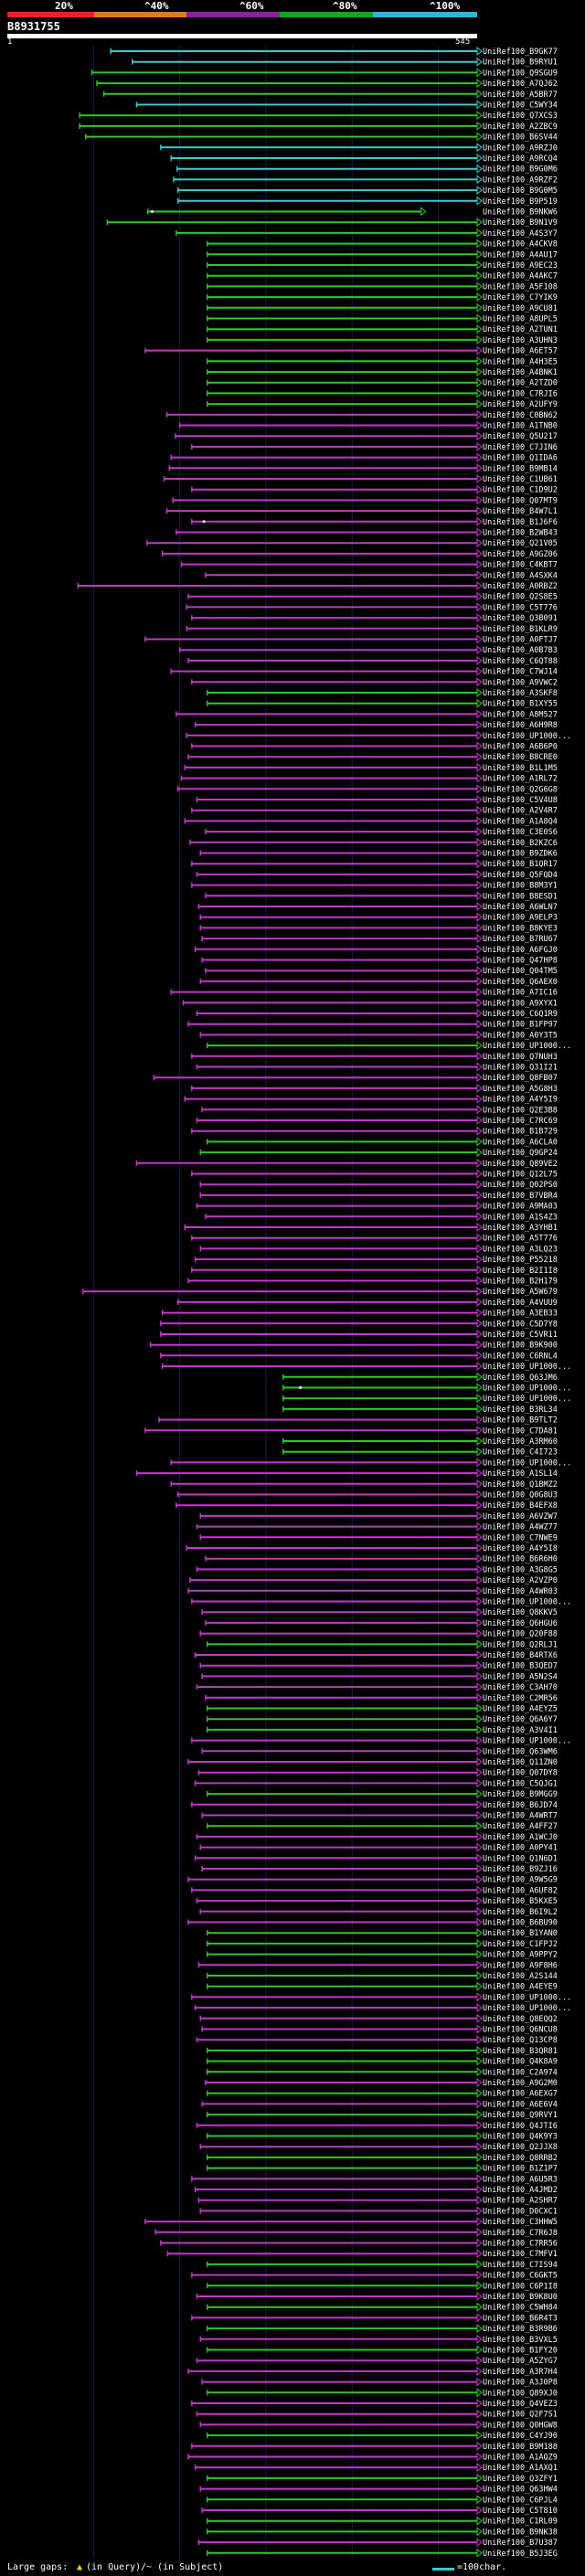  I want to click on hit-row: UniRef100_Q8EQQ2, so click(379, 2018).